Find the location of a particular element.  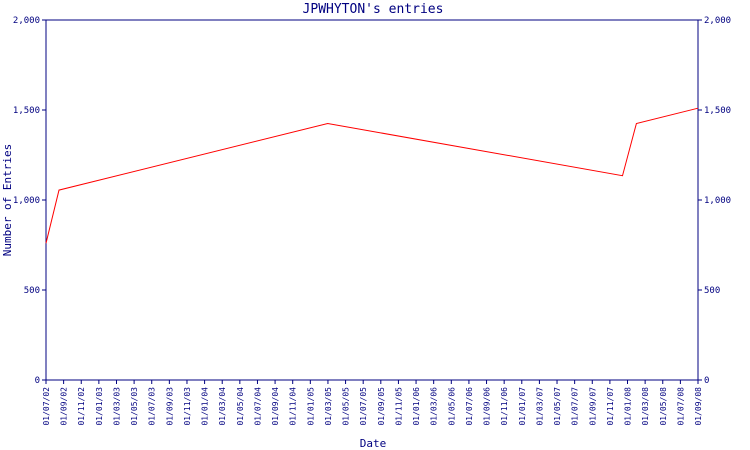

x-tick-label: 01/01/05 is located at coordinates (310, 406).